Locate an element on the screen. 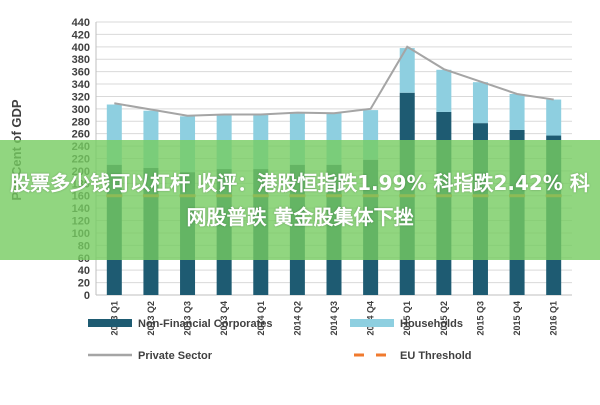 The height and width of the screenshot is (405, 600). y-tick-label: 300 is located at coordinates (81, 110).